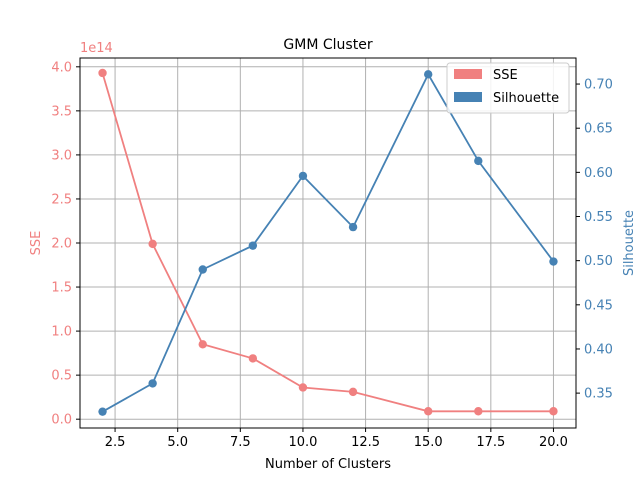 The height and width of the screenshot is (480, 640). Describe the element at coordinates (598, 261) in the screenshot. I see `y-right-tick-label: 0.50` at that location.